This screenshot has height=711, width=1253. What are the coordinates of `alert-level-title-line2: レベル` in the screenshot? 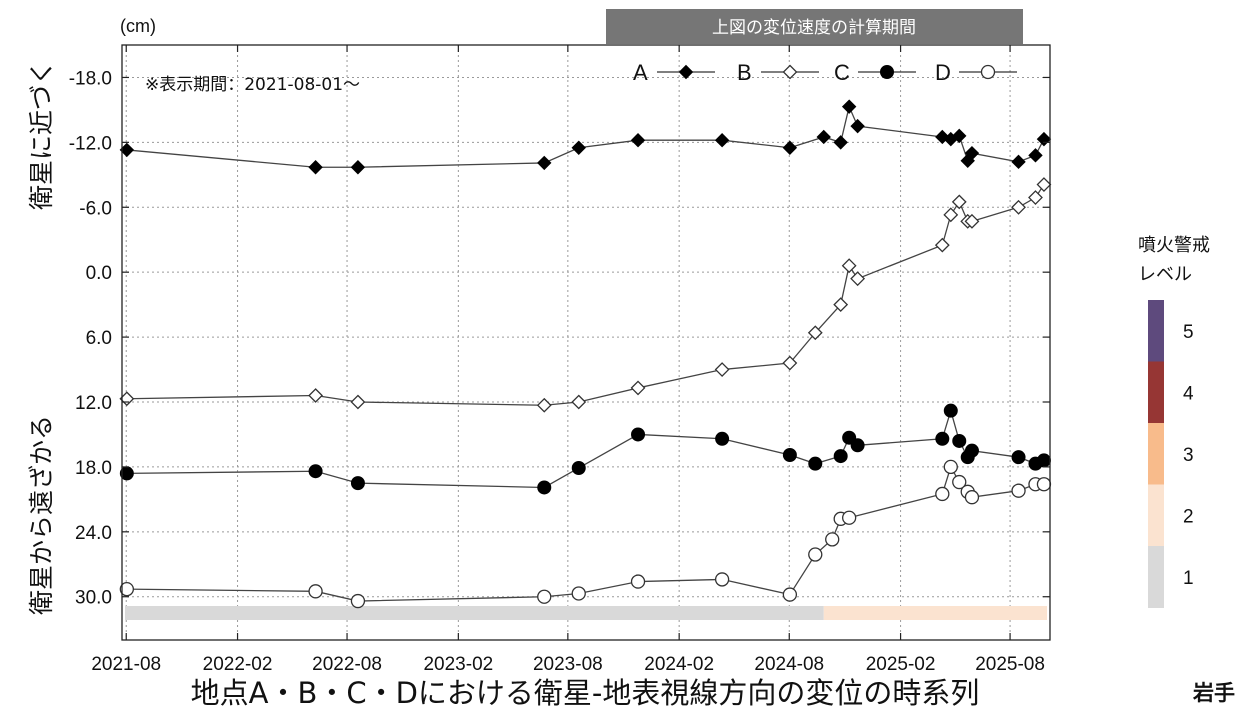 It's located at (1165, 274).